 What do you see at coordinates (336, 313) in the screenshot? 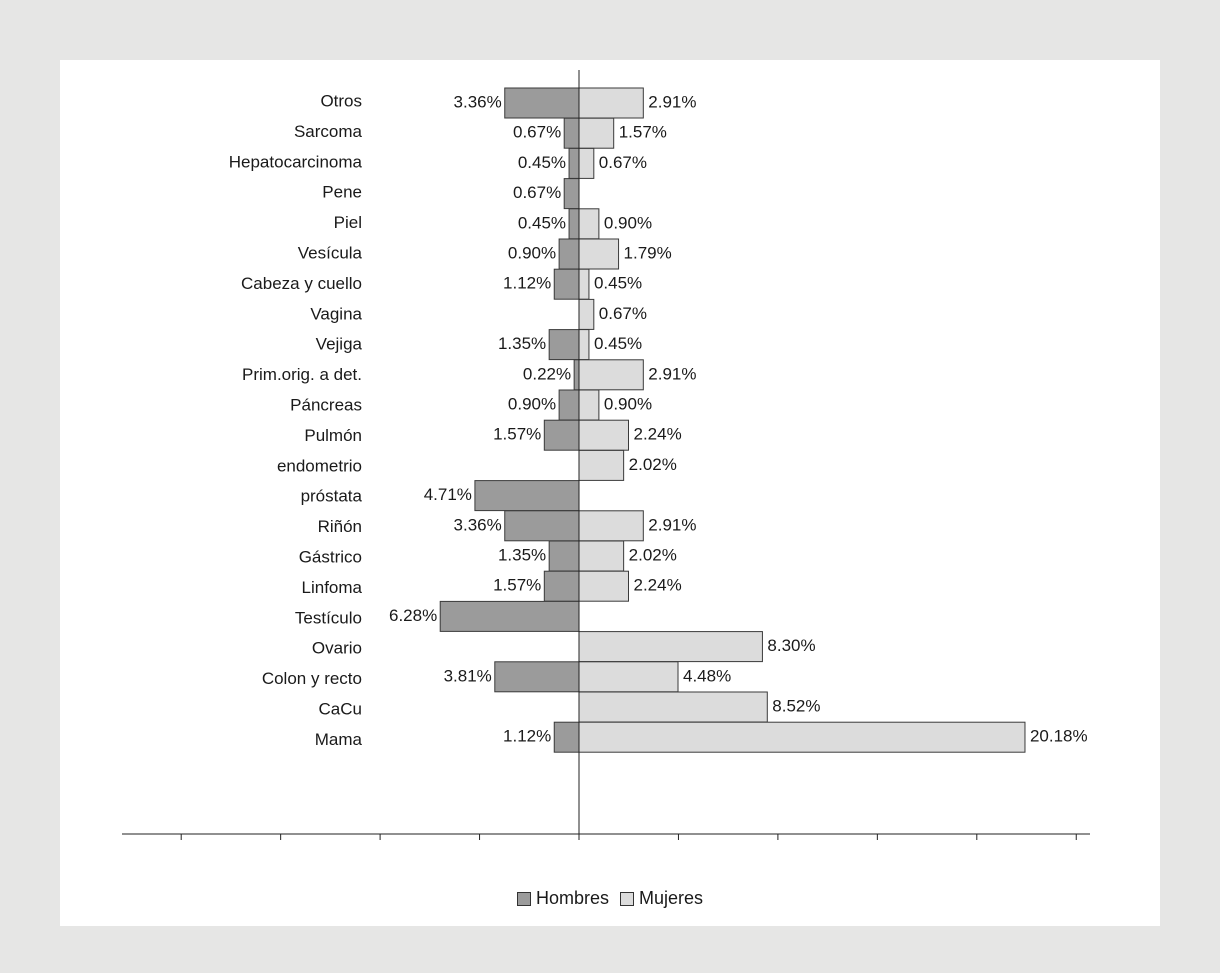
I see `category-label: Vagina` at bounding box center [336, 313].